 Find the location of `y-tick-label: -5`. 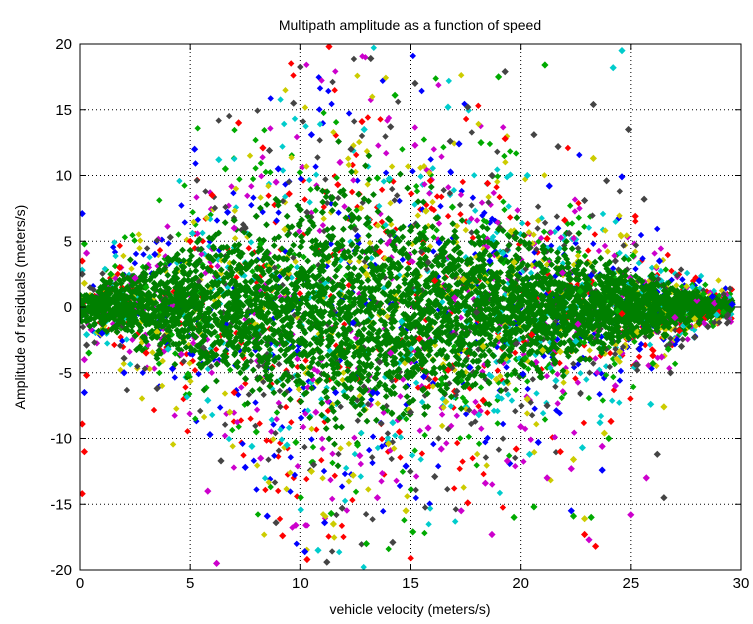

y-tick-label: -5 is located at coordinates (65, 373).